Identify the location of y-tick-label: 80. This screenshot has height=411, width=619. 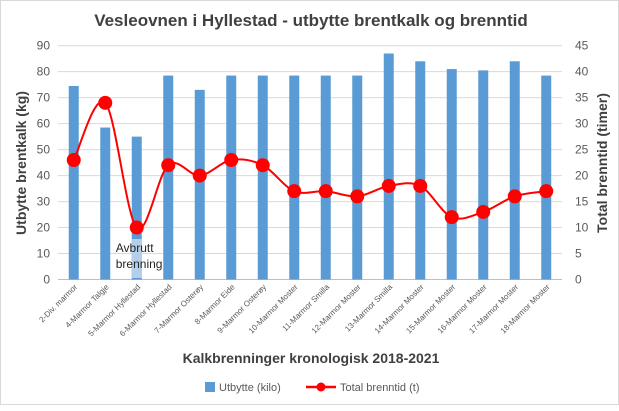
(44, 72).